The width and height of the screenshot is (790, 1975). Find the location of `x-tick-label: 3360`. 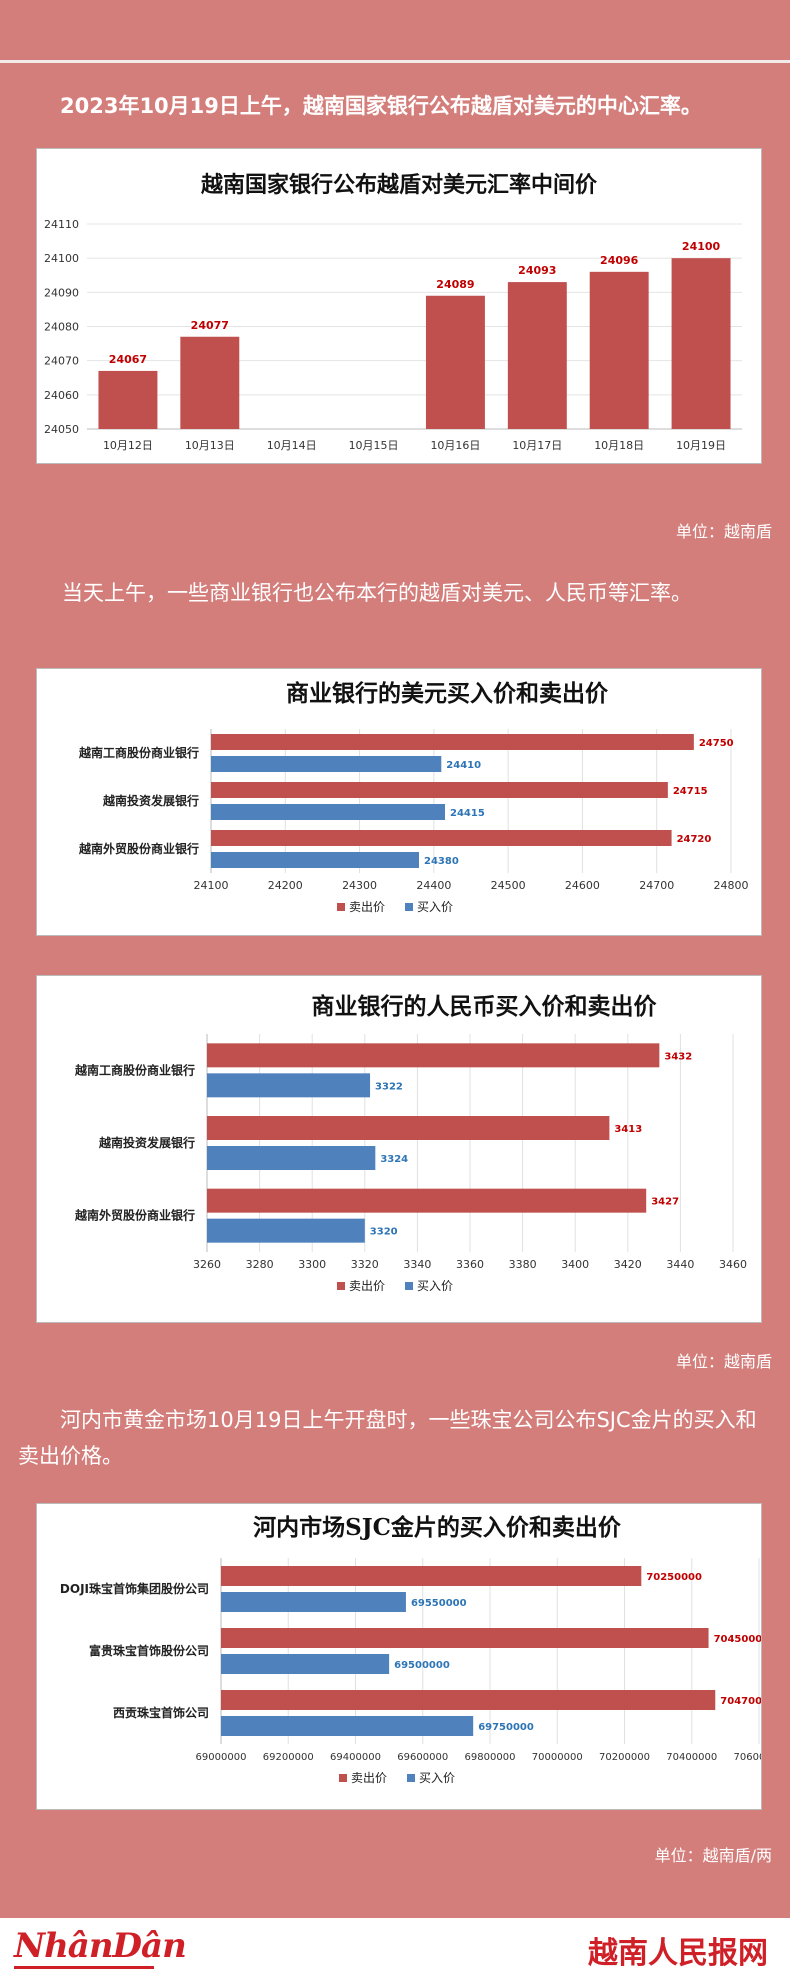

x-tick-label: 3360 is located at coordinates (470, 1264).